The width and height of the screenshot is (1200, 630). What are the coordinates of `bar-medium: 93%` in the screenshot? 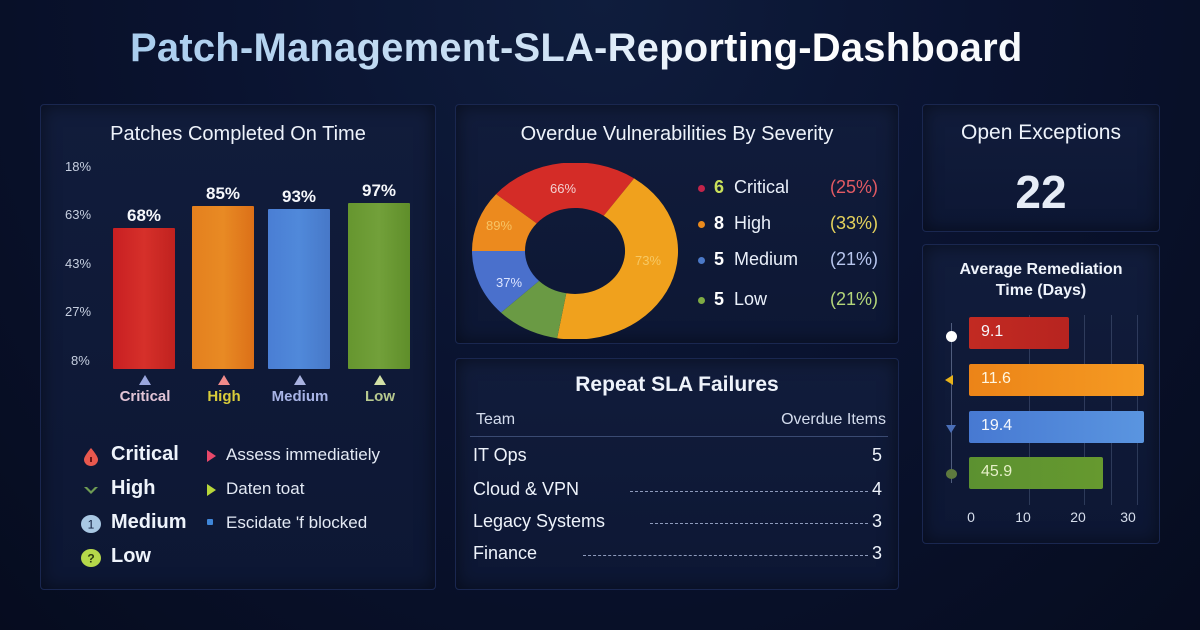 It's located at (299, 267).